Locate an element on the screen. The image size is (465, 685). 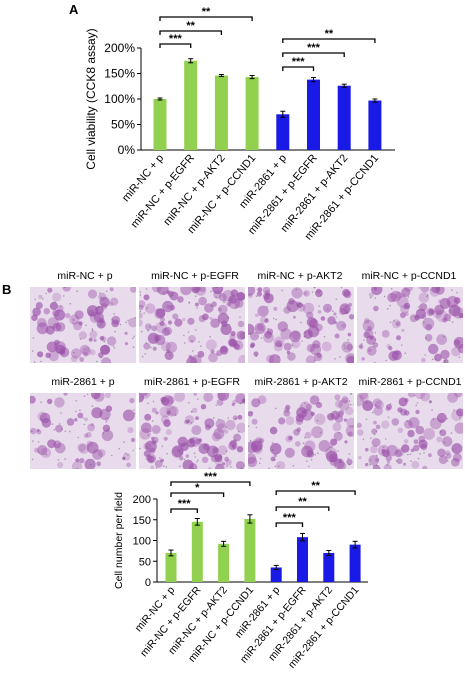
significance-label: ** is located at coordinates (206, 12).